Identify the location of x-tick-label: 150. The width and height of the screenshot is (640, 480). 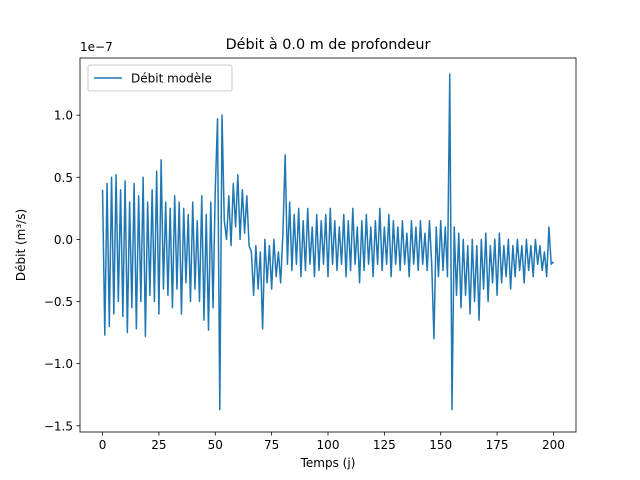
(440, 445).